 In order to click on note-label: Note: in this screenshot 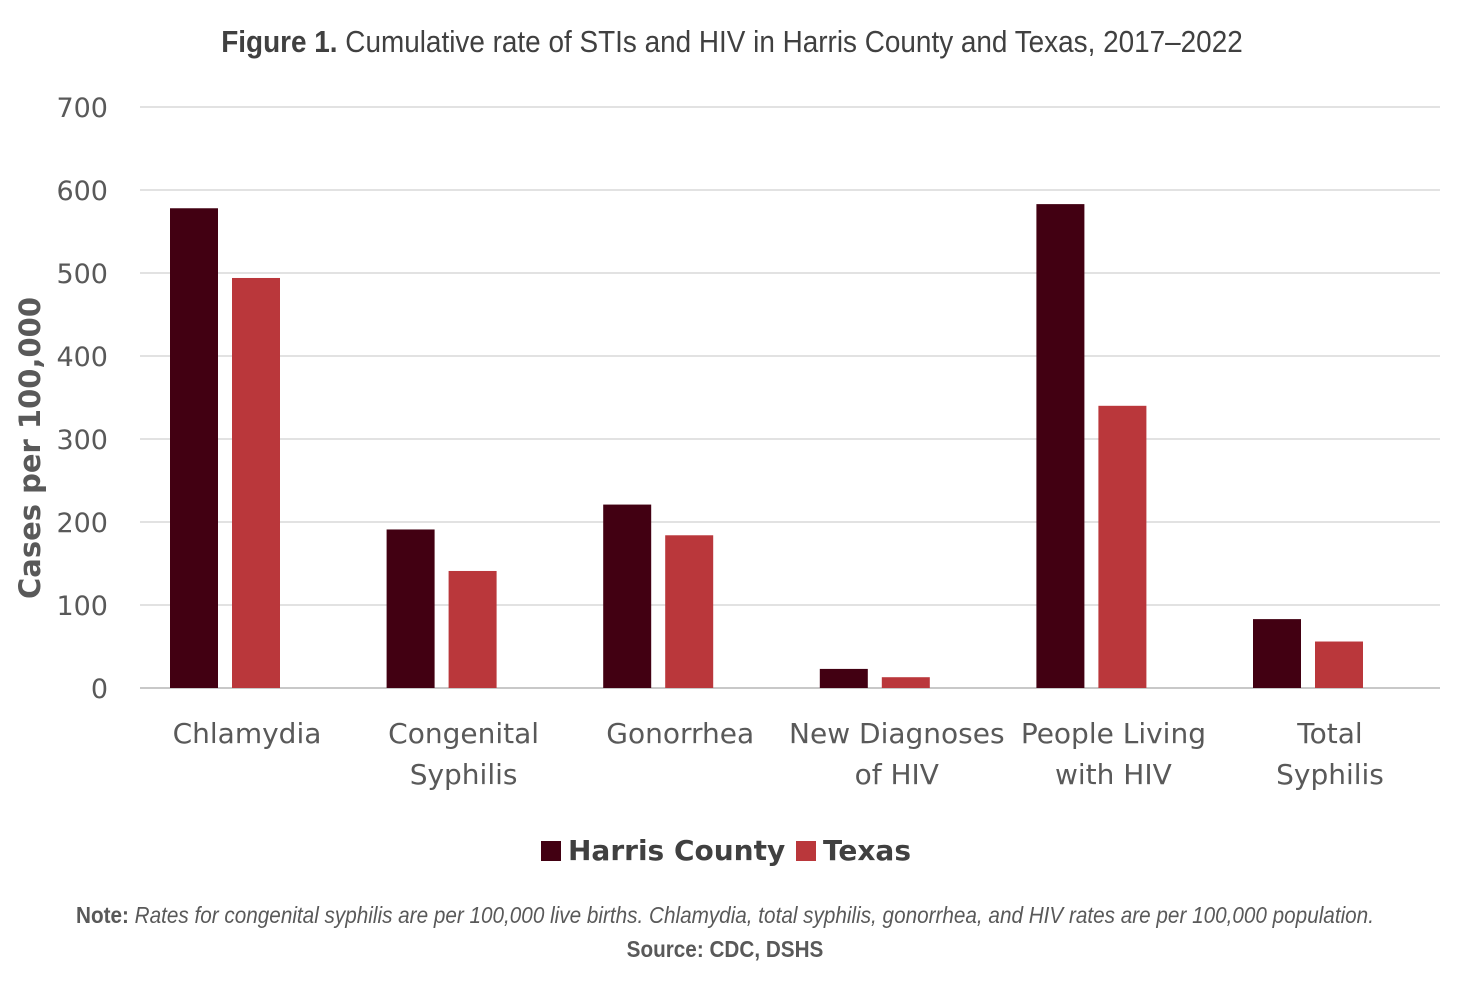, I will do `click(102, 915)`.